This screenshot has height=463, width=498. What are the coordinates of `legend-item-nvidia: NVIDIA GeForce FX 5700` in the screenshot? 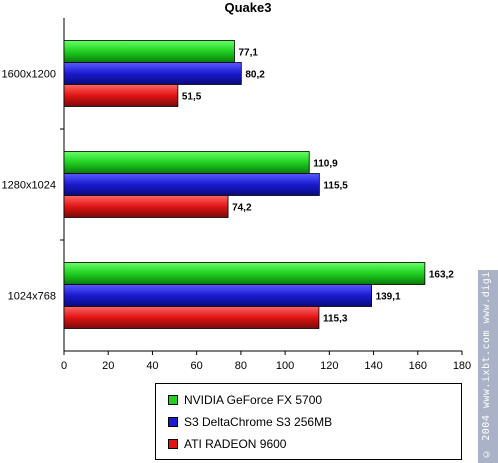 It's located at (245, 400).